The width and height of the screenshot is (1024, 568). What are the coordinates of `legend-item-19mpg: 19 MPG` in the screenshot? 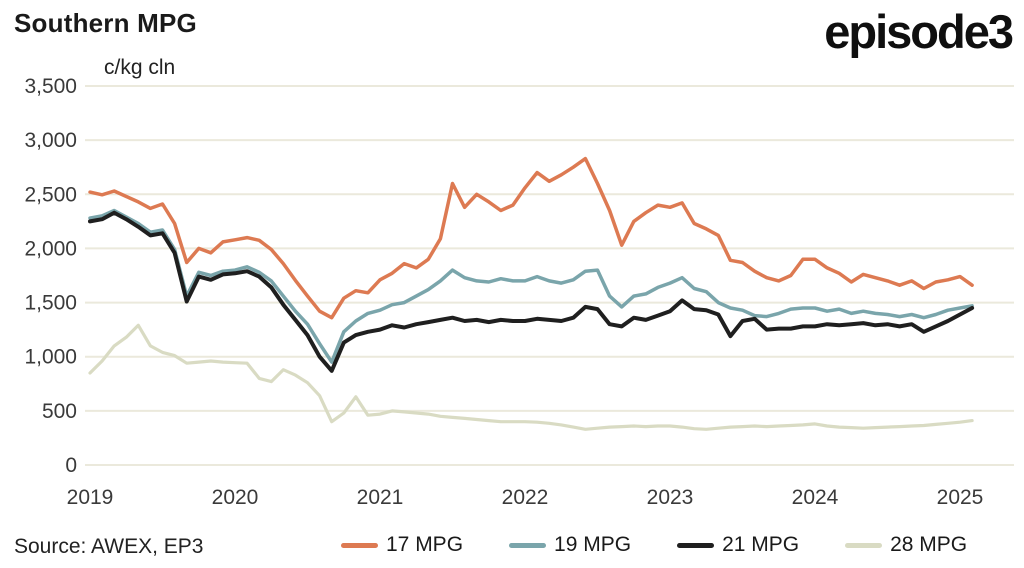 It's located at (570, 545).